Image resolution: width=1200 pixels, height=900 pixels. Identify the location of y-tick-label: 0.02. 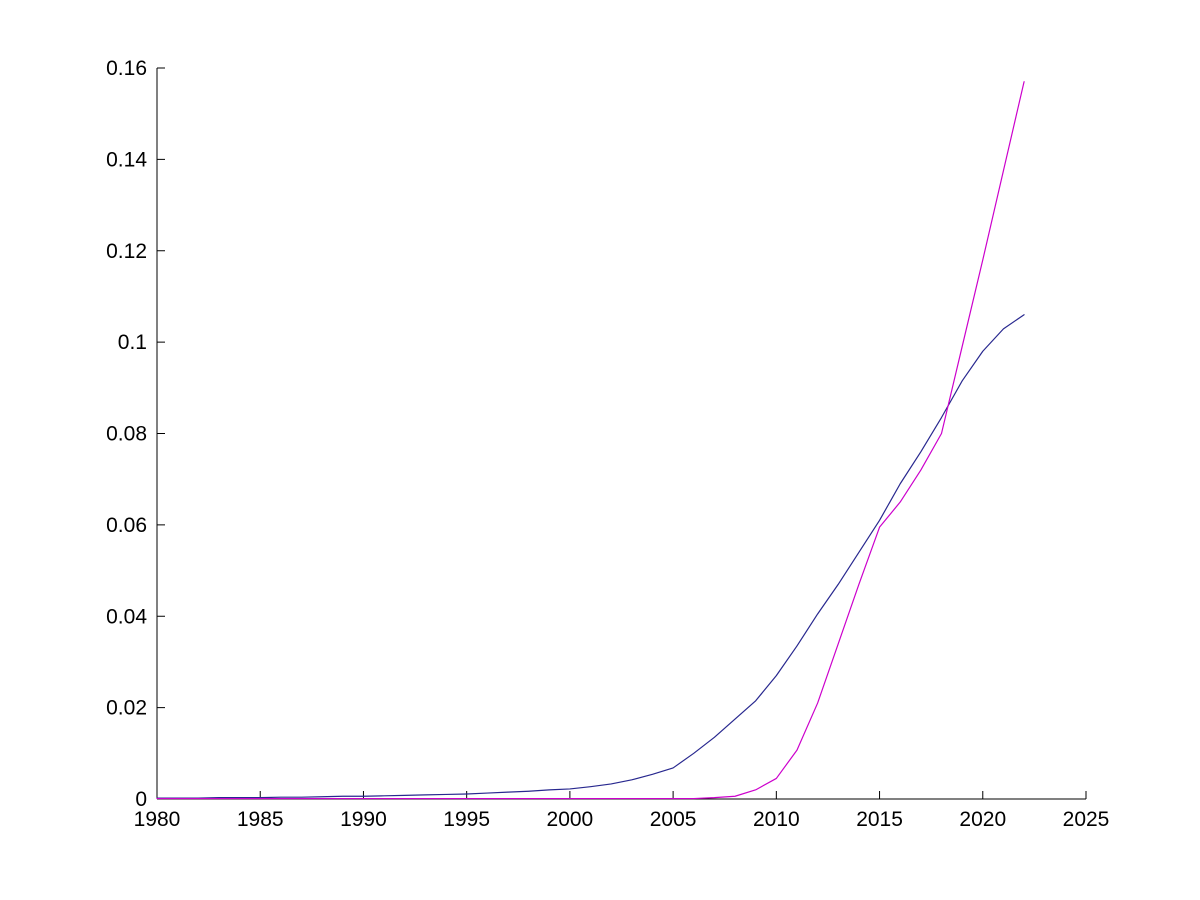
(126, 708).